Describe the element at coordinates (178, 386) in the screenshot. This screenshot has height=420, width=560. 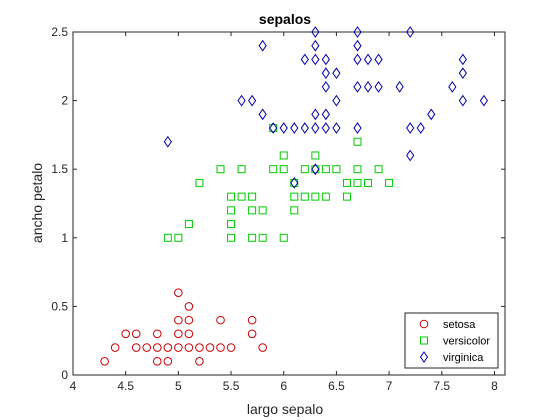
I see `x-tick-label: 5` at that location.